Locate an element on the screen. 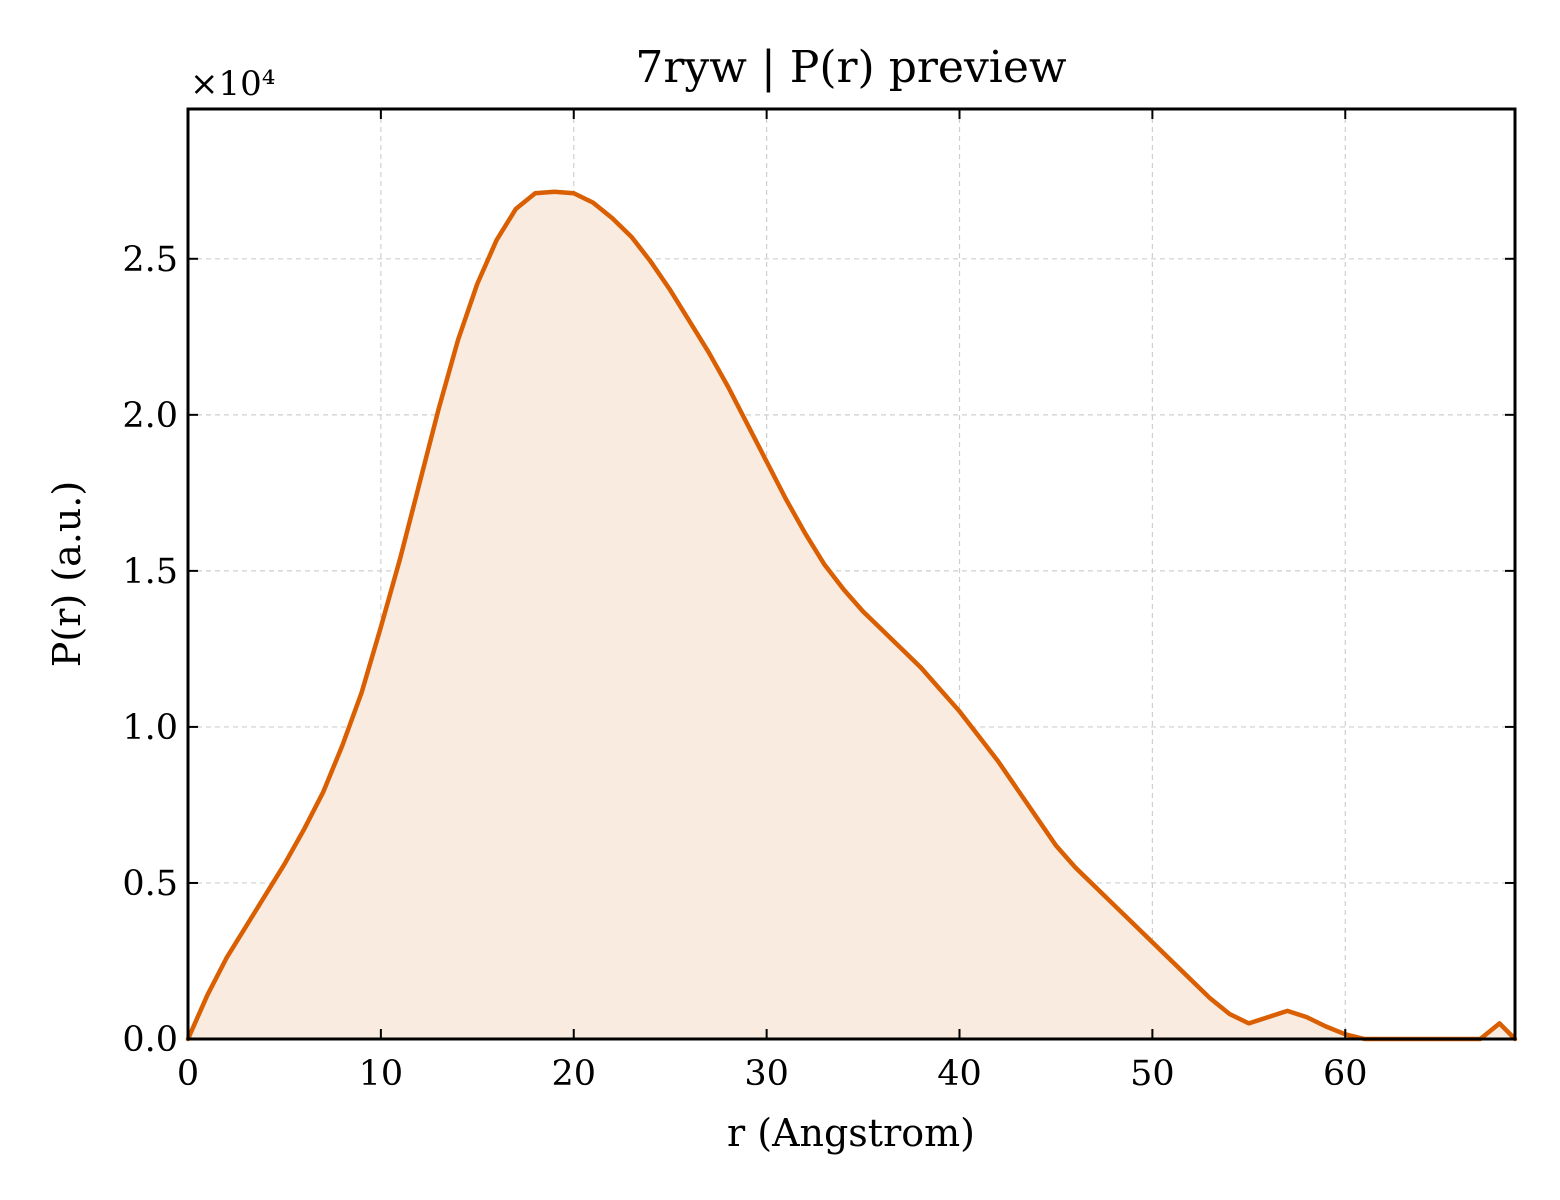 Image resolution: width=1560 pixels, height=1200 pixels. x-tick-label: 0 is located at coordinates (188, 1074).